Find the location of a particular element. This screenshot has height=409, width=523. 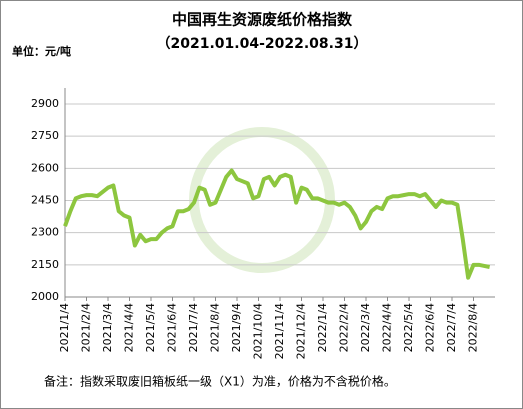

x-tick-label: 2021/3/4 is located at coordinates (107, 327).